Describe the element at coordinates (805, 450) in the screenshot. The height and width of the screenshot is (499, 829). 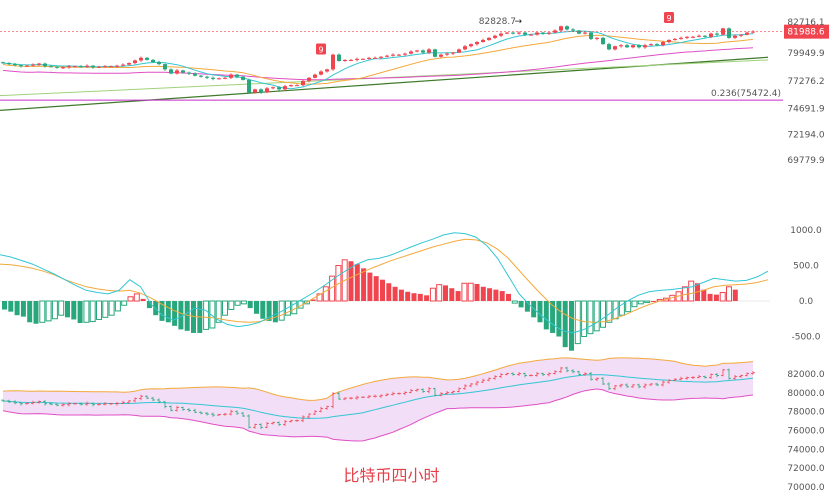
I see `boll-tick-label: 74000.0` at that location.